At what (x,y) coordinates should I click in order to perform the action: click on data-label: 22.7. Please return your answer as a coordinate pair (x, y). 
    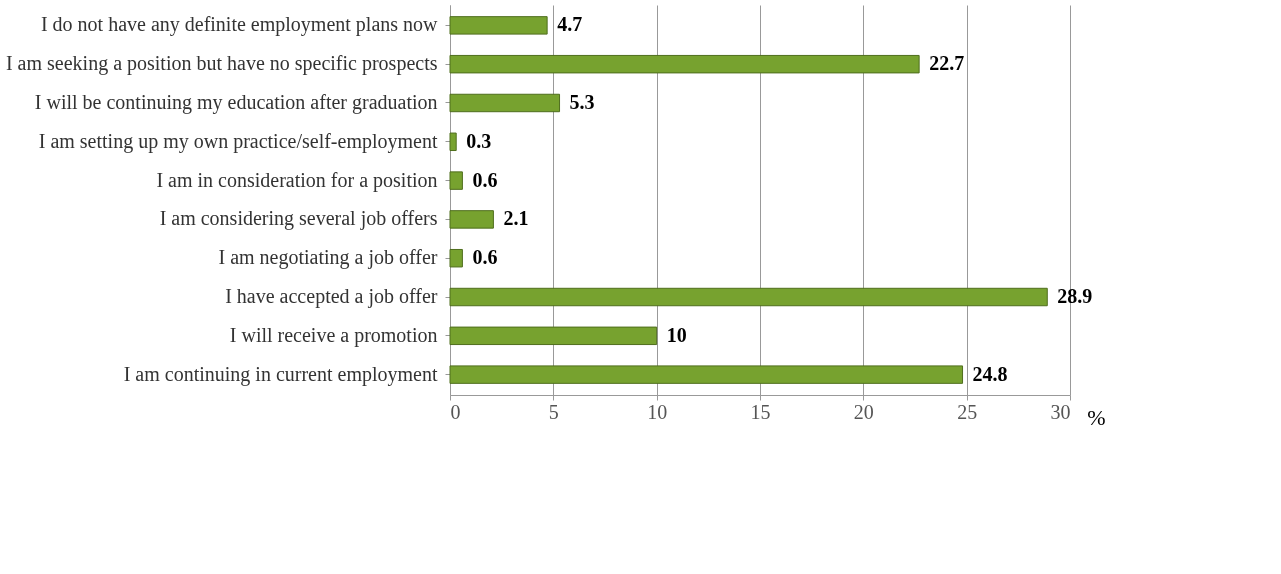
    Looking at the image, I should click on (947, 63).